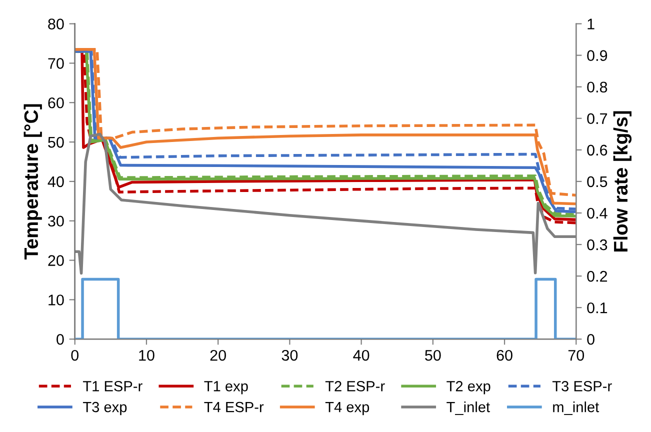 The width and height of the screenshot is (651, 432). I want to click on x-tick-label: 70, so click(576, 355).